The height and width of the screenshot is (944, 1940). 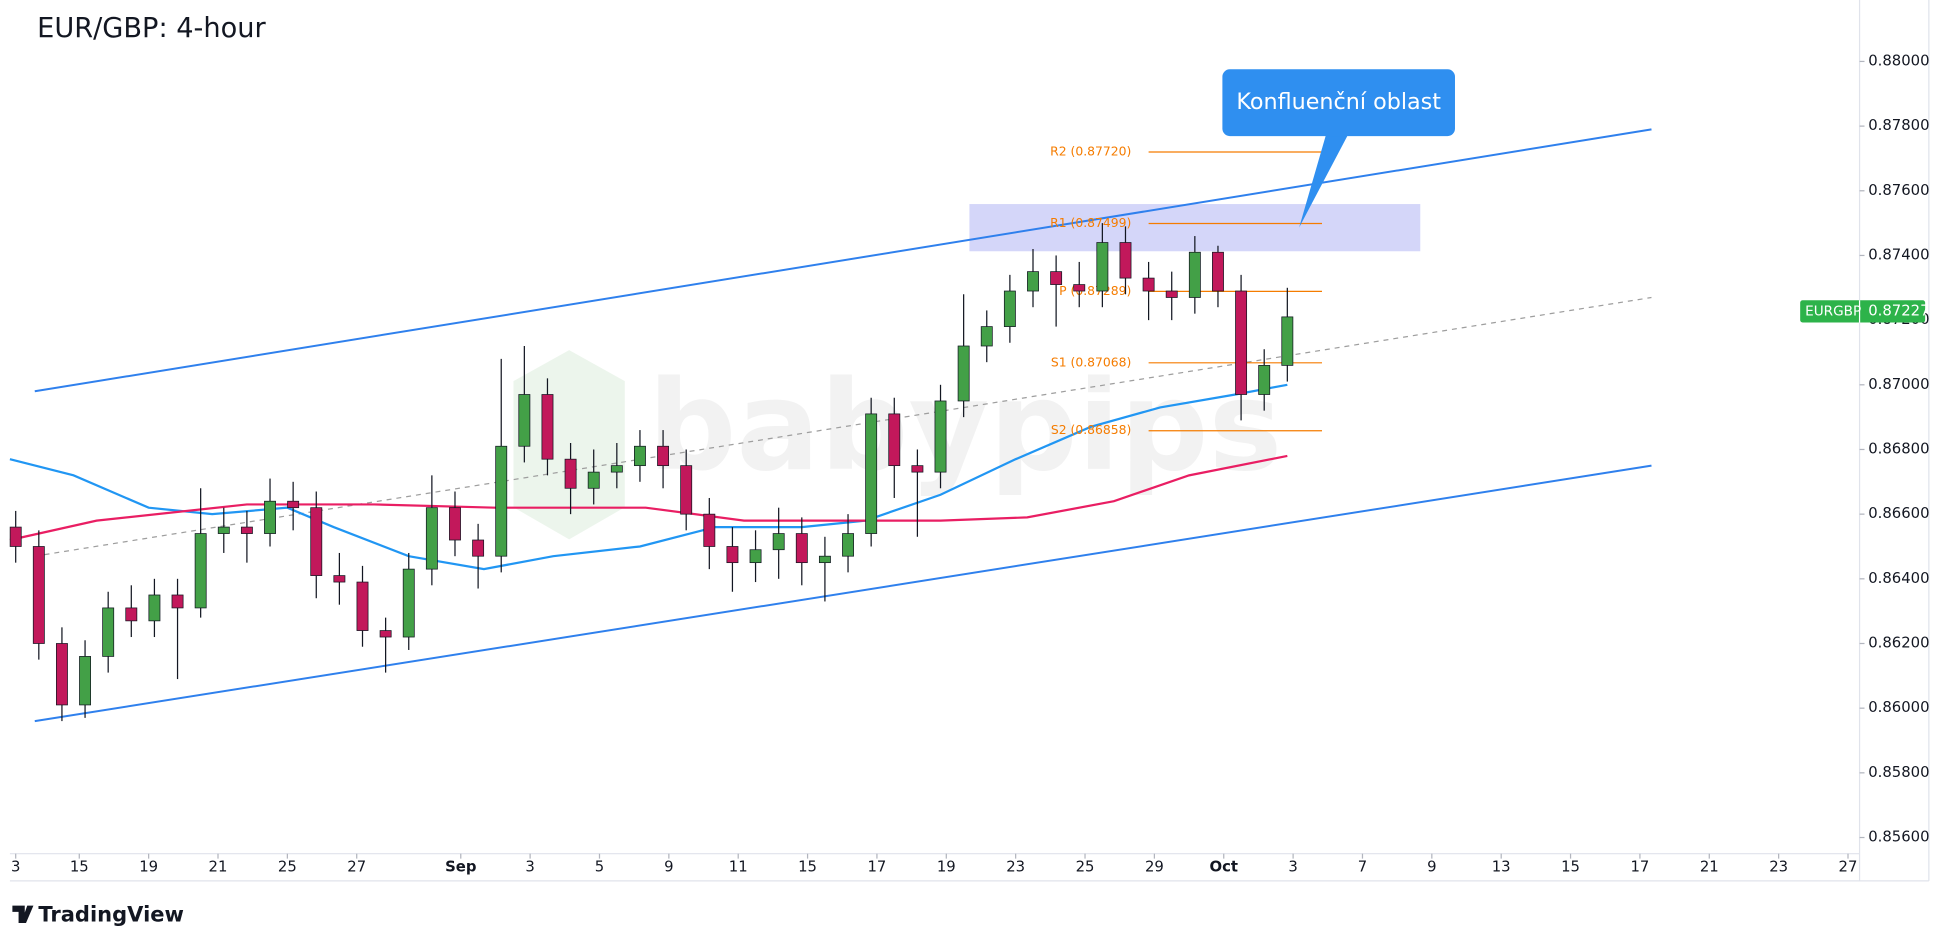 What do you see at coordinates (599, 866) in the screenshot?
I see `x-tick-label: 5` at bounding box center [599, 866].